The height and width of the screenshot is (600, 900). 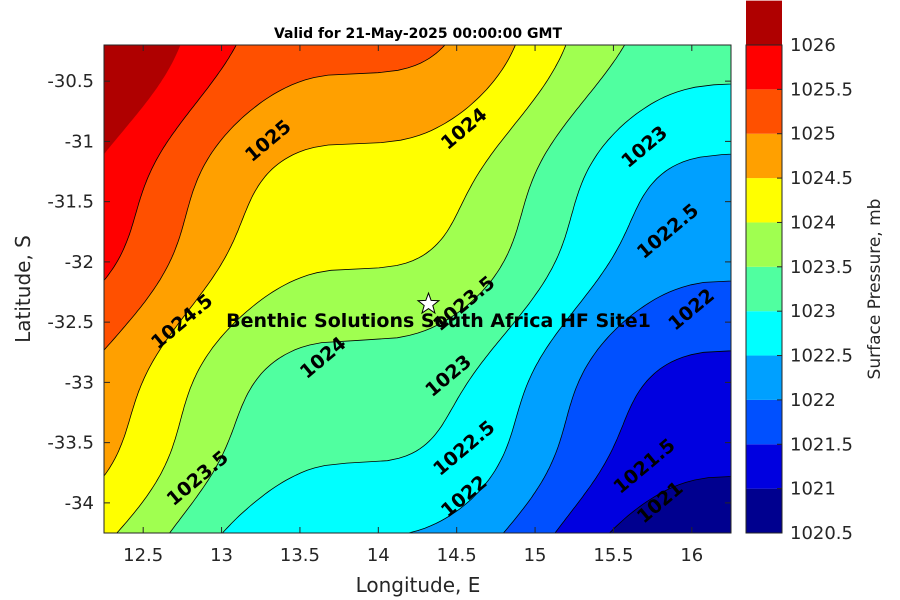 I want to click on x-tick-label: 13, so click(x=221, y=555).